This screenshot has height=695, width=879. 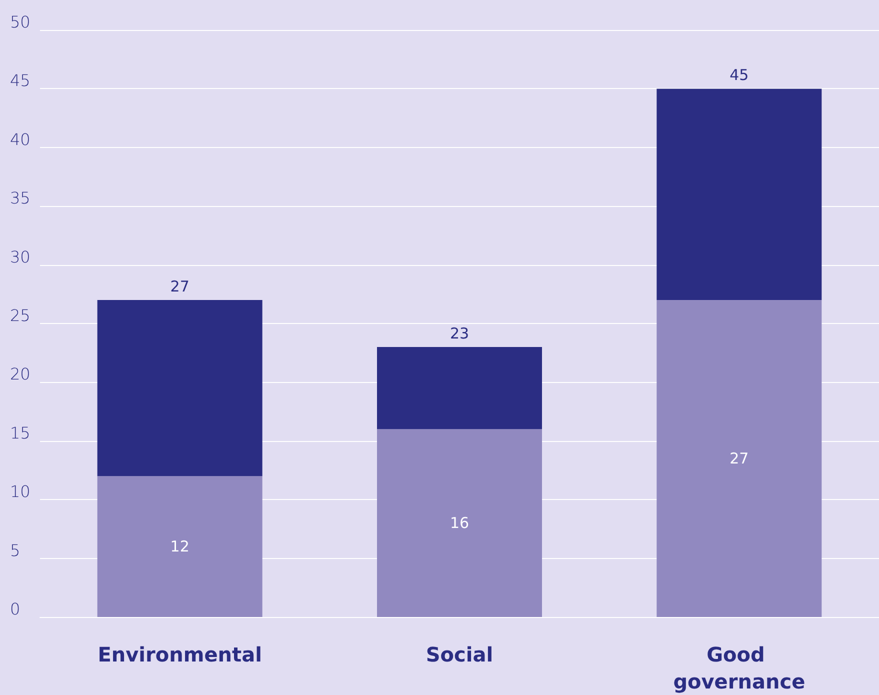 I want to click on y-tick-label: 35, so click(x=20, y=198).